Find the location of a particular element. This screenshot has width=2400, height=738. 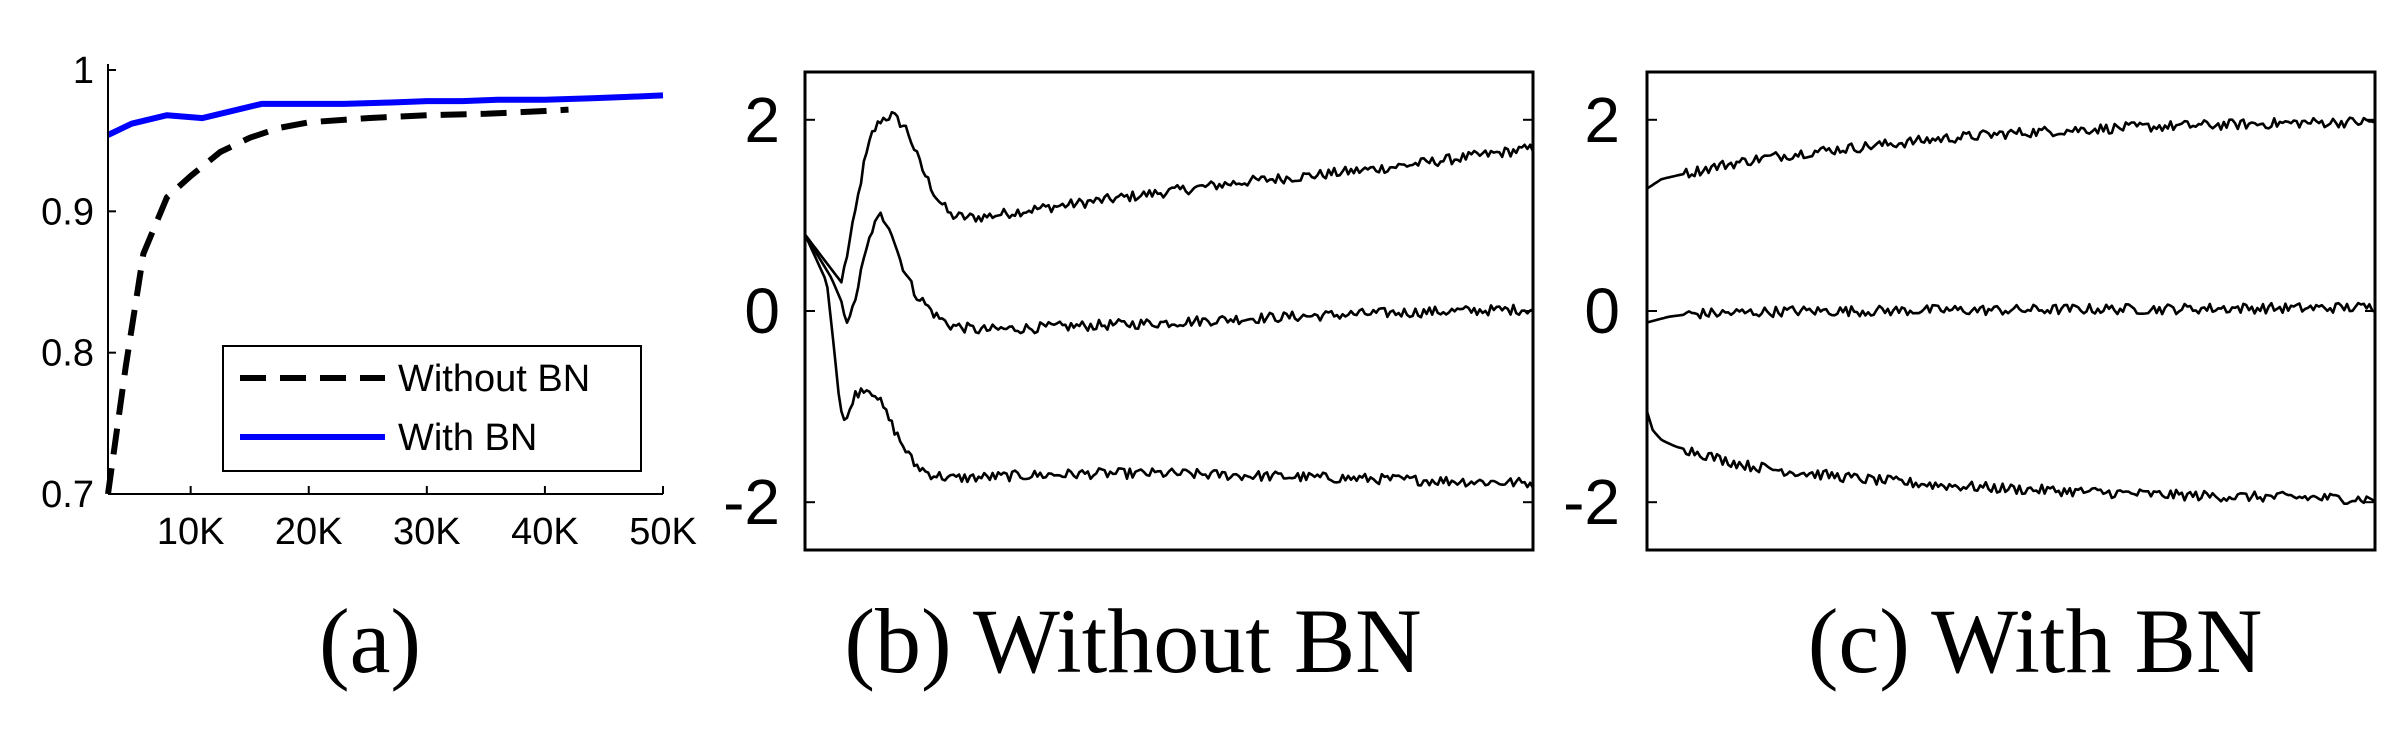

panel-a-series-line-without-bn is located at coordinates (337, 300).